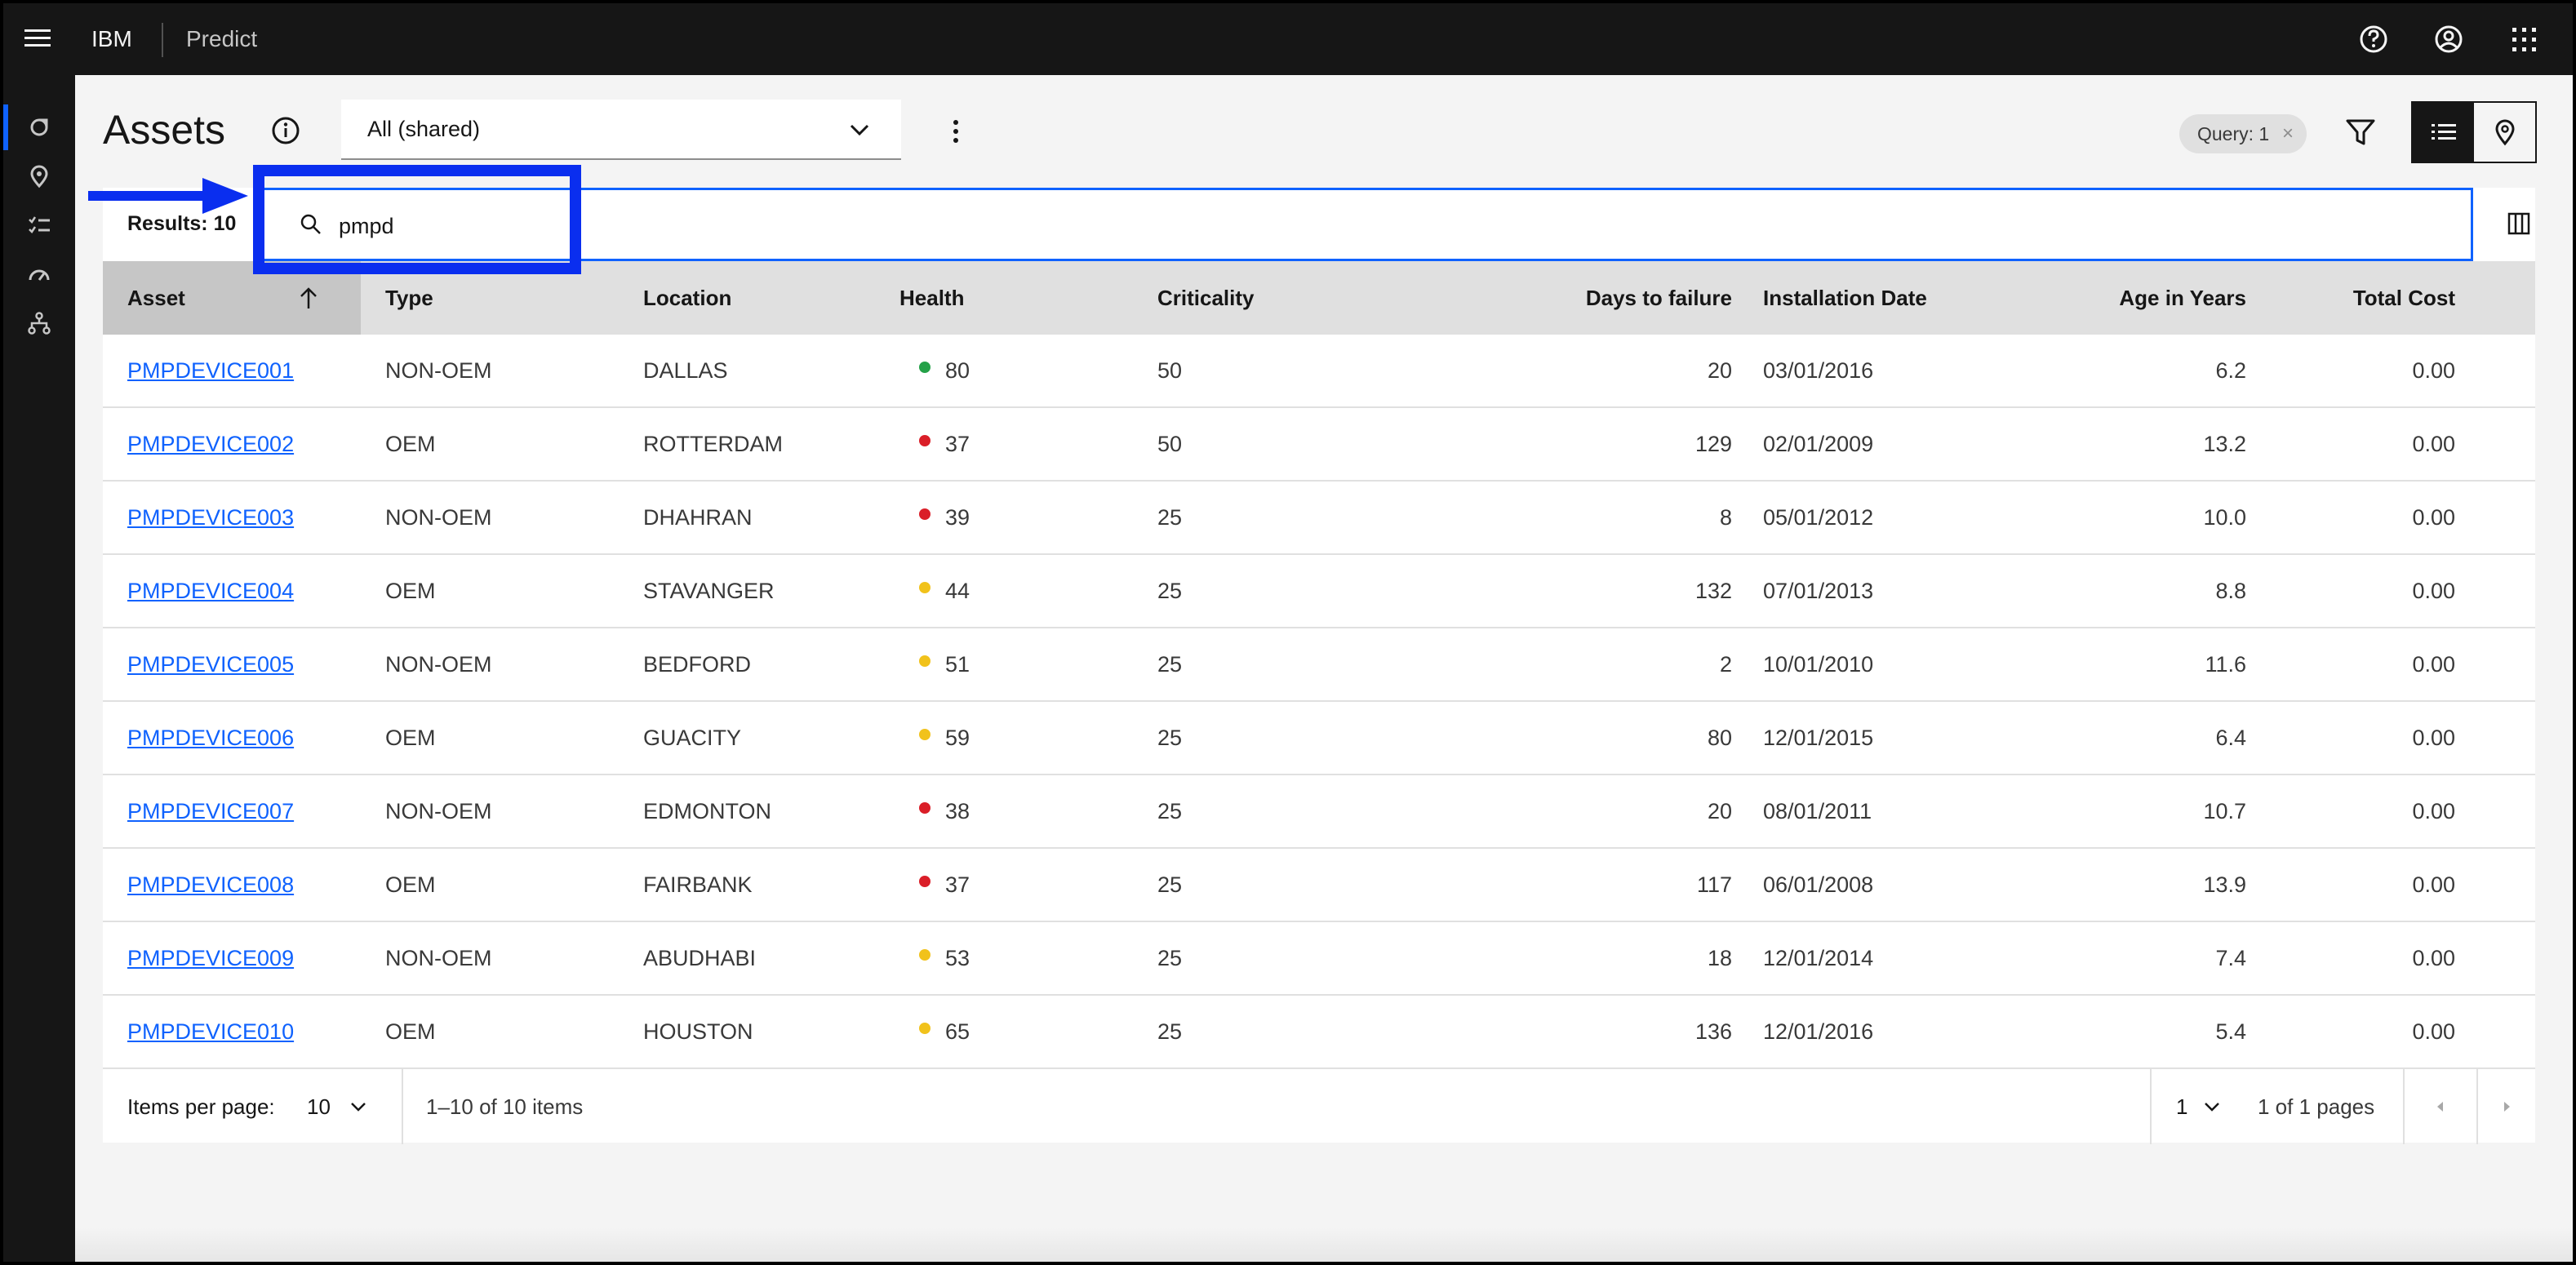  Describe the element at coordinates (1818, 957) in the screenshot. I see `cell-installation-date: 12/01/2014` at that location.